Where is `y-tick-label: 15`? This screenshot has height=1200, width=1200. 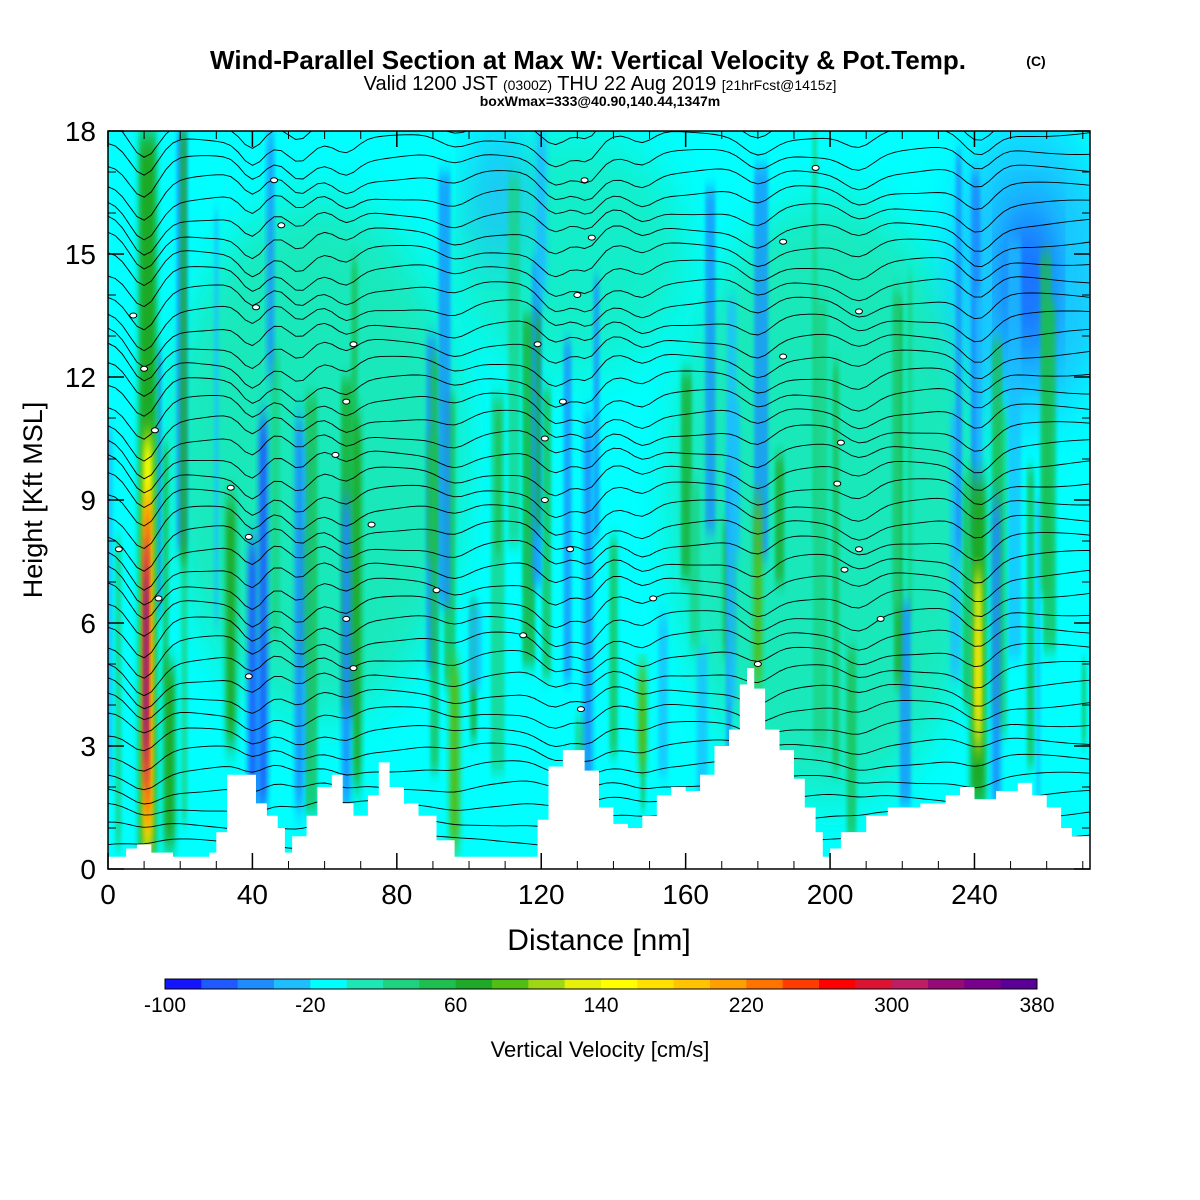 y-tick-label: 15 is located at coordinates (80, 254).